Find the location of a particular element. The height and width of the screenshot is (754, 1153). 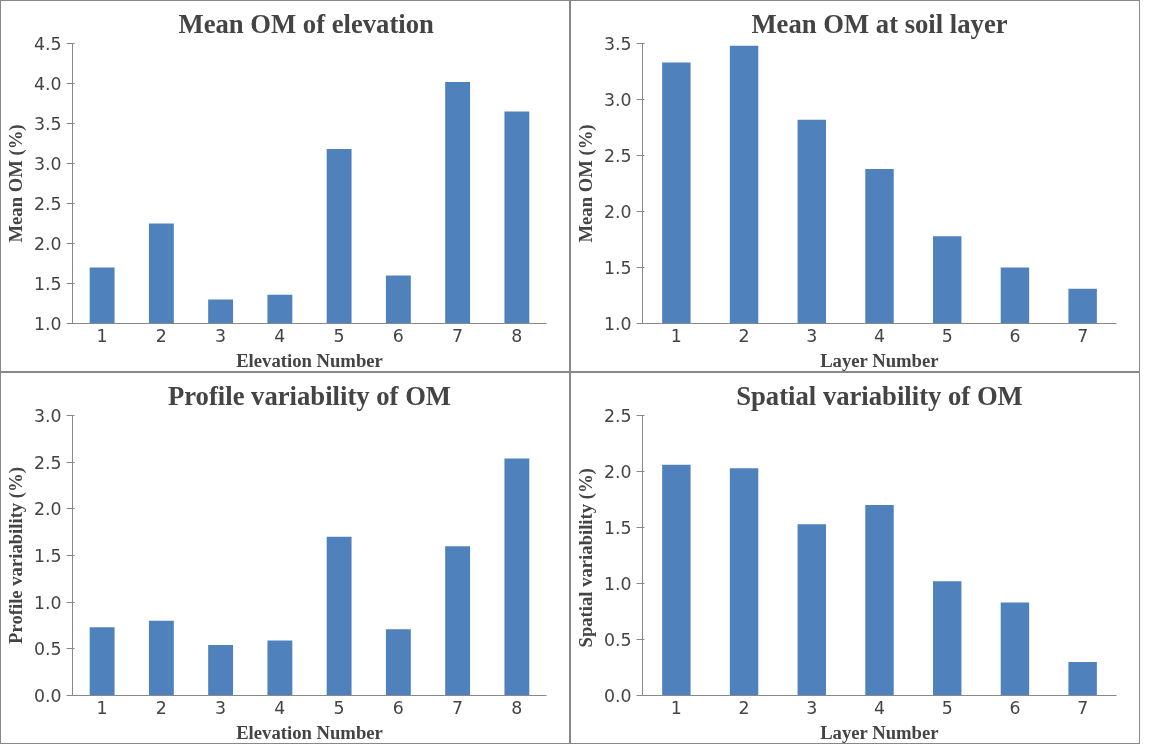

y-tick-label: 4.5 is located at coordinates (47, 44).